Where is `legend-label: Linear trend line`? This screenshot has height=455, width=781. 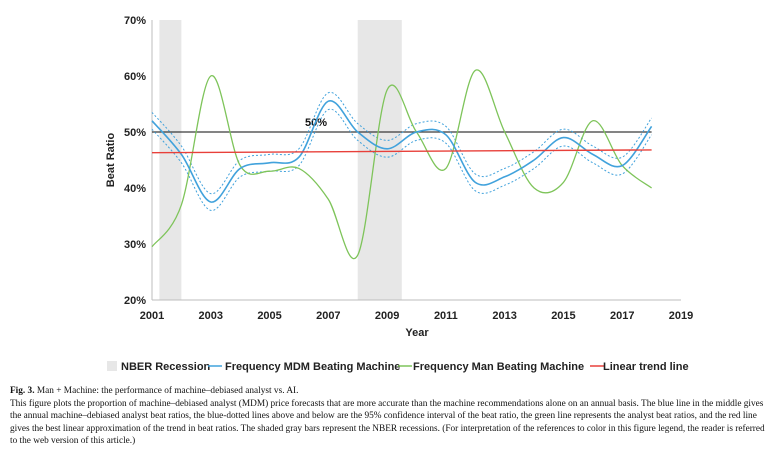 legend-label: Linear trend line is located at coordinates (646, 367).